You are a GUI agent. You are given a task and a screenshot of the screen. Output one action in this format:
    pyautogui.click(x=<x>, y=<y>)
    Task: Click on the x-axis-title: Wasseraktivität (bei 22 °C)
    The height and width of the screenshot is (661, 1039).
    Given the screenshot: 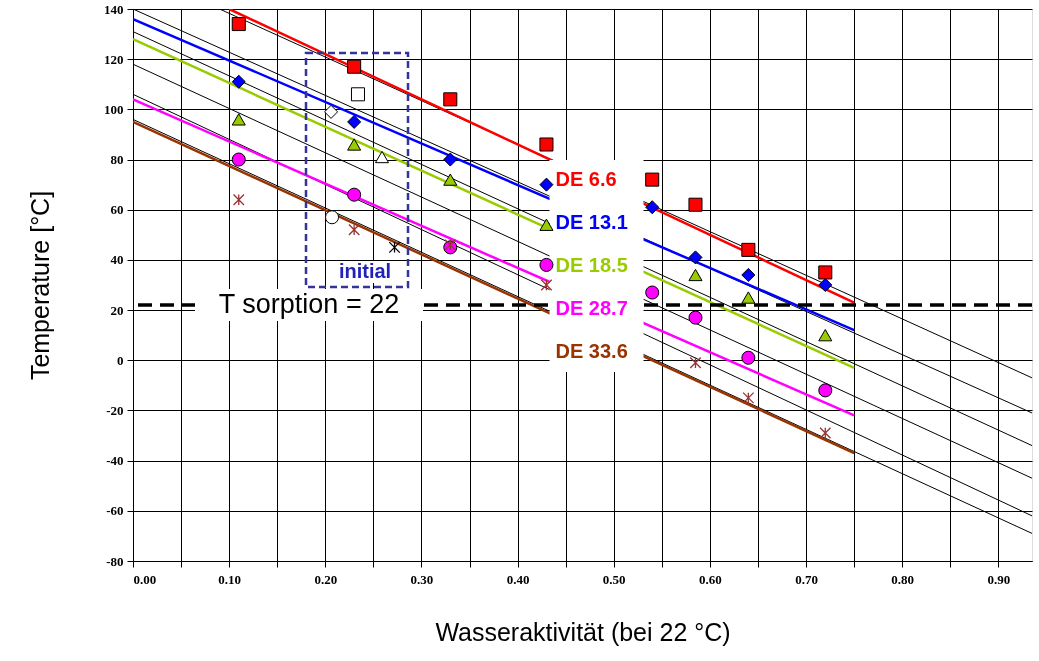 What is the action you would take?
    pyautogui.click(x=583, y=631)
    